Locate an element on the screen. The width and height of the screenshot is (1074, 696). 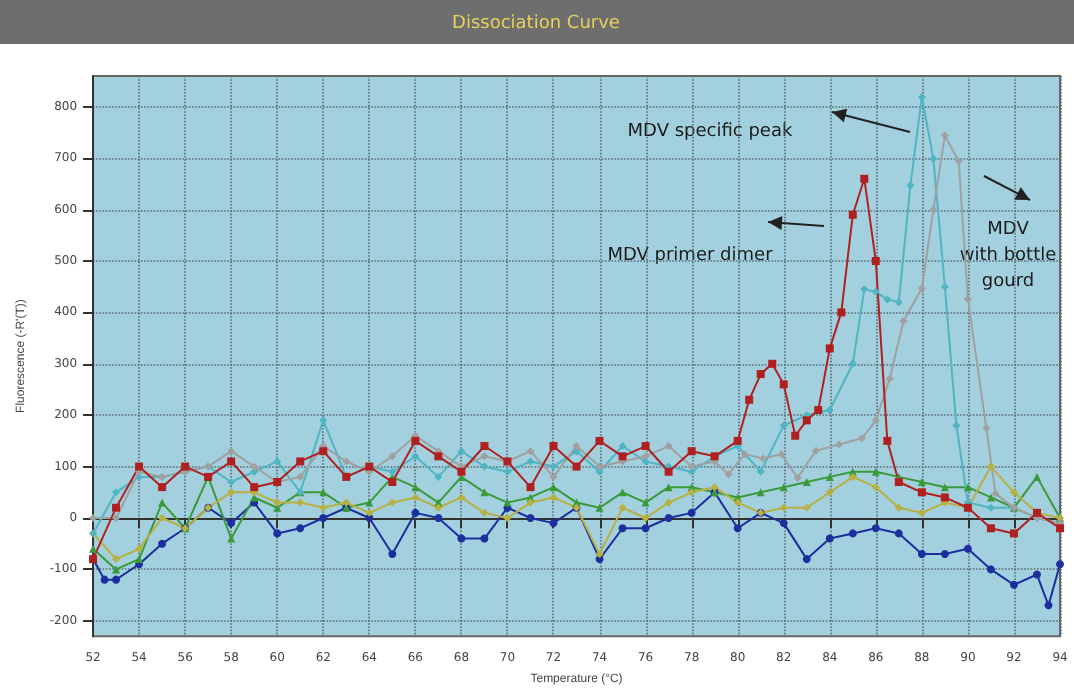
annotation: MDV primer dimer is located at coordinates (690, 256).